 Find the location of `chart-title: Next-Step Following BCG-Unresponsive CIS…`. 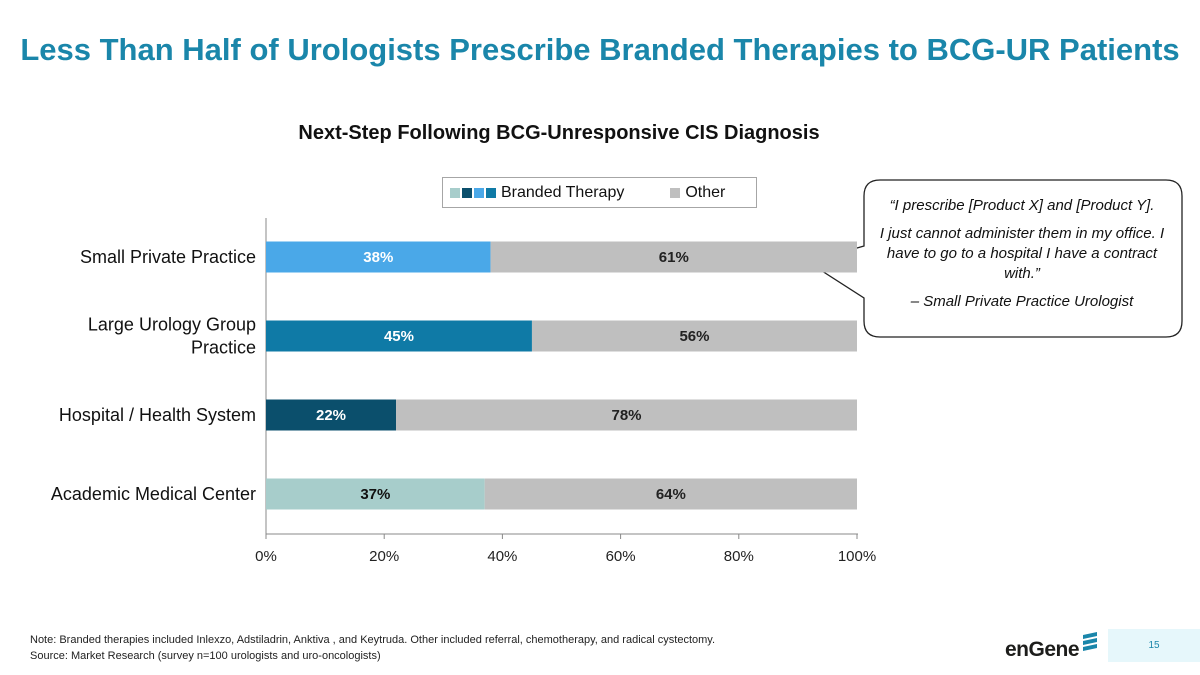

chart-title: Next-Step Following BCG-Unresponsive CIS… is located at coordinates (559, 133).